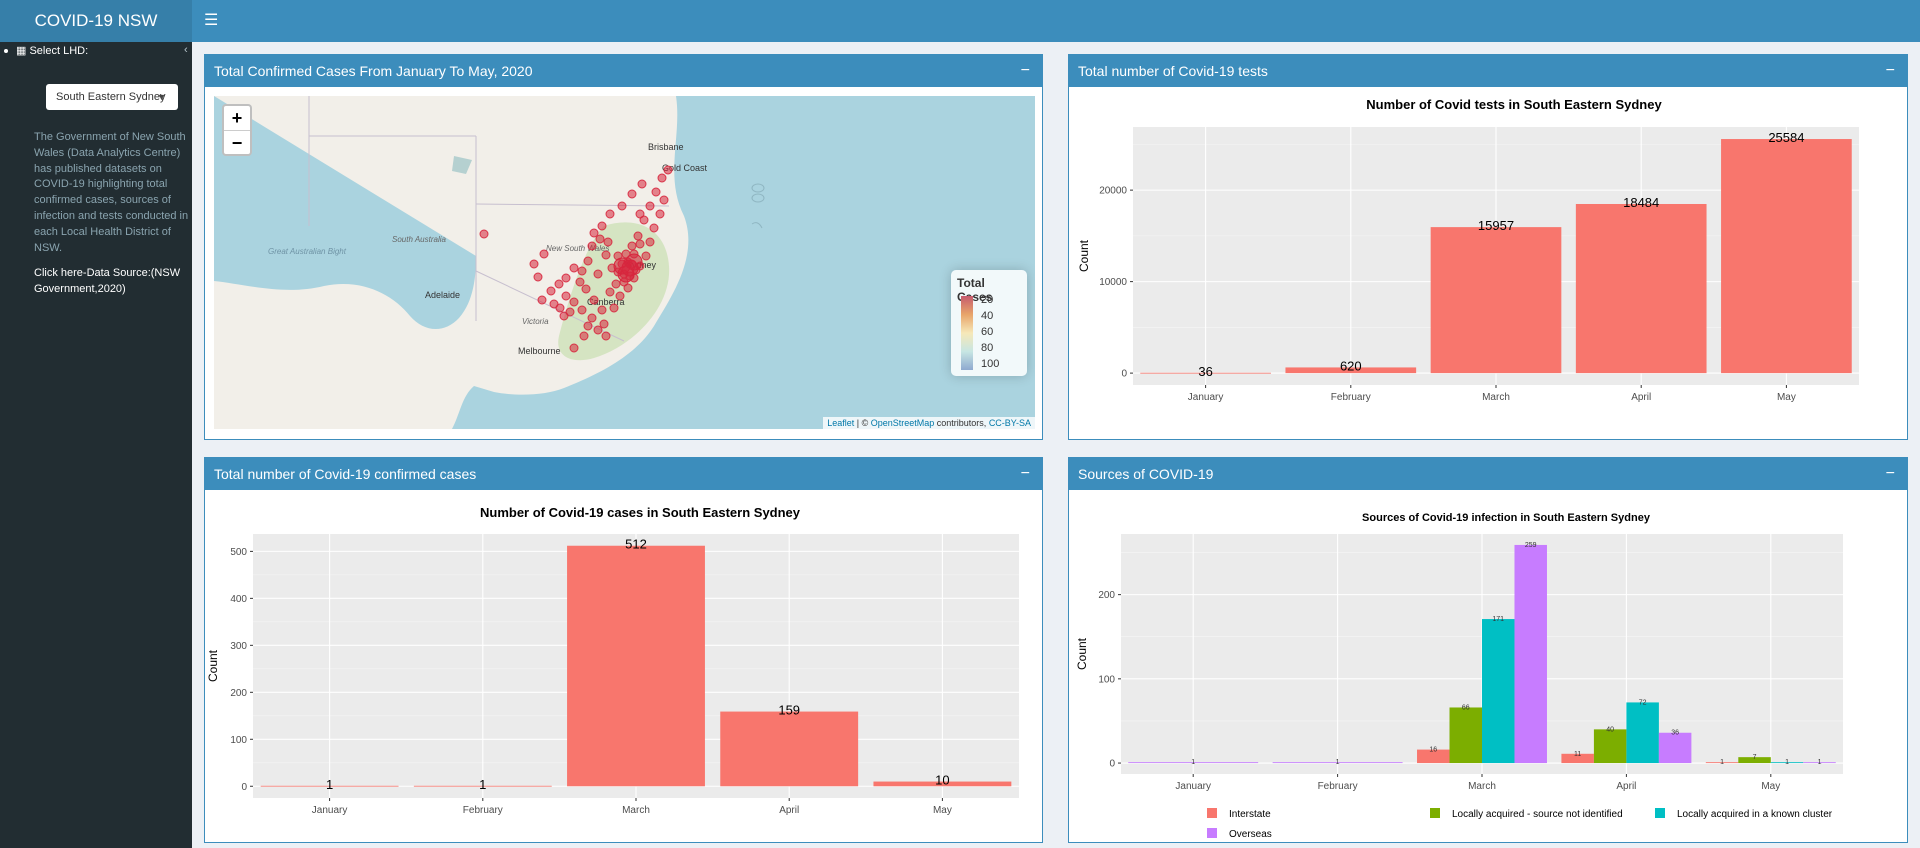  Describe the element at coordinates (1722, 763) in the screenshot. I see `bar-may-interstate` at that location.